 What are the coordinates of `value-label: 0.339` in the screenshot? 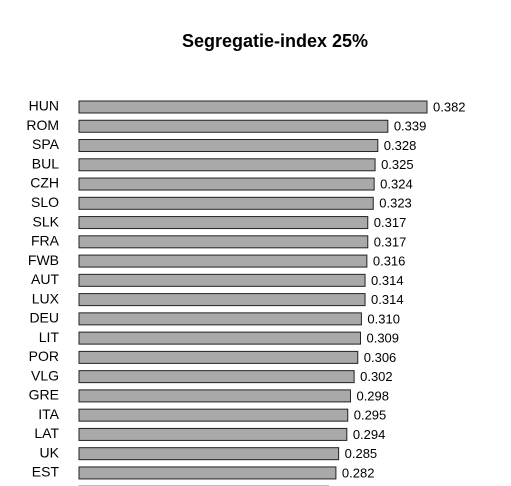 It's located at (410, 126).